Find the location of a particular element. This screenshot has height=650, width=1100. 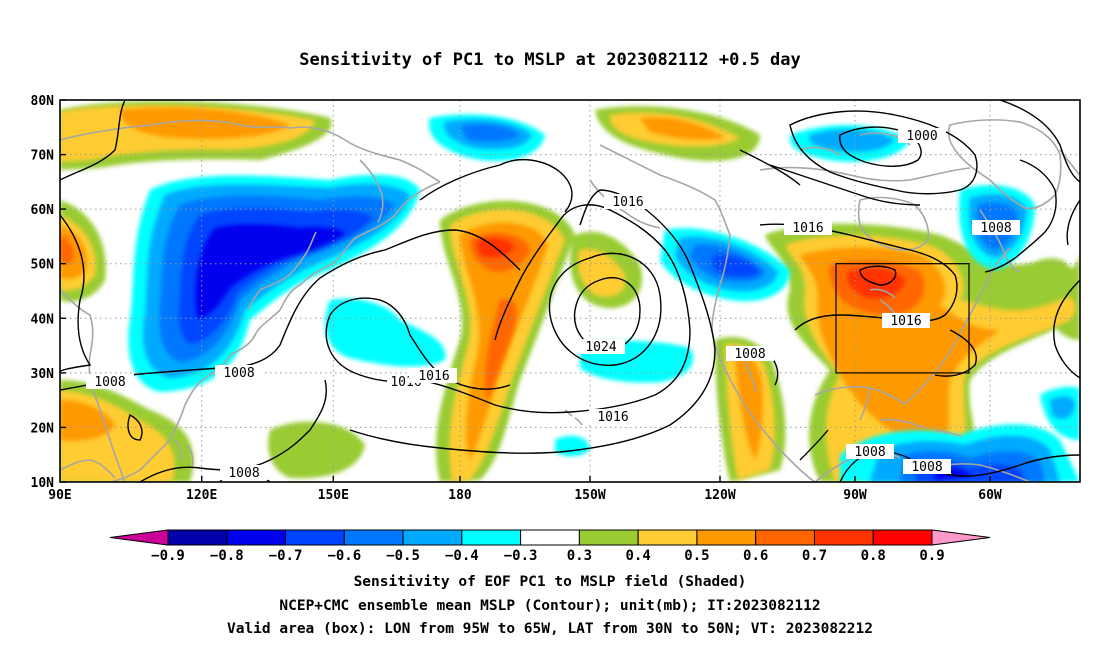

lon-label: 90E is located at coordinates (59, 495).